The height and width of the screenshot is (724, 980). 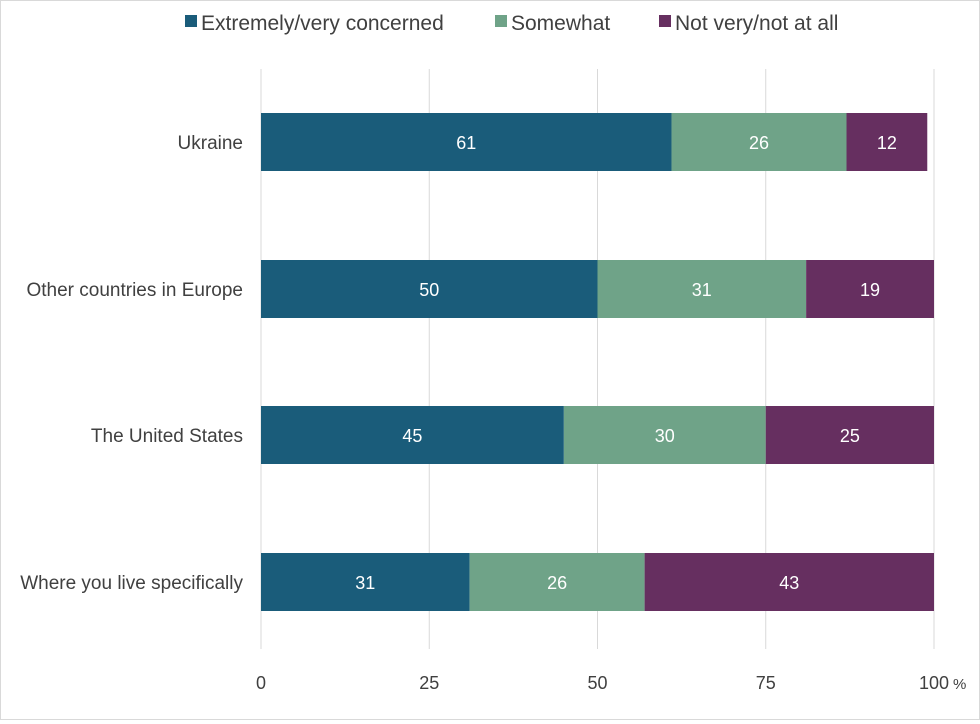 I want to click on x-tick-label: 75, so click(x=766, y=683).